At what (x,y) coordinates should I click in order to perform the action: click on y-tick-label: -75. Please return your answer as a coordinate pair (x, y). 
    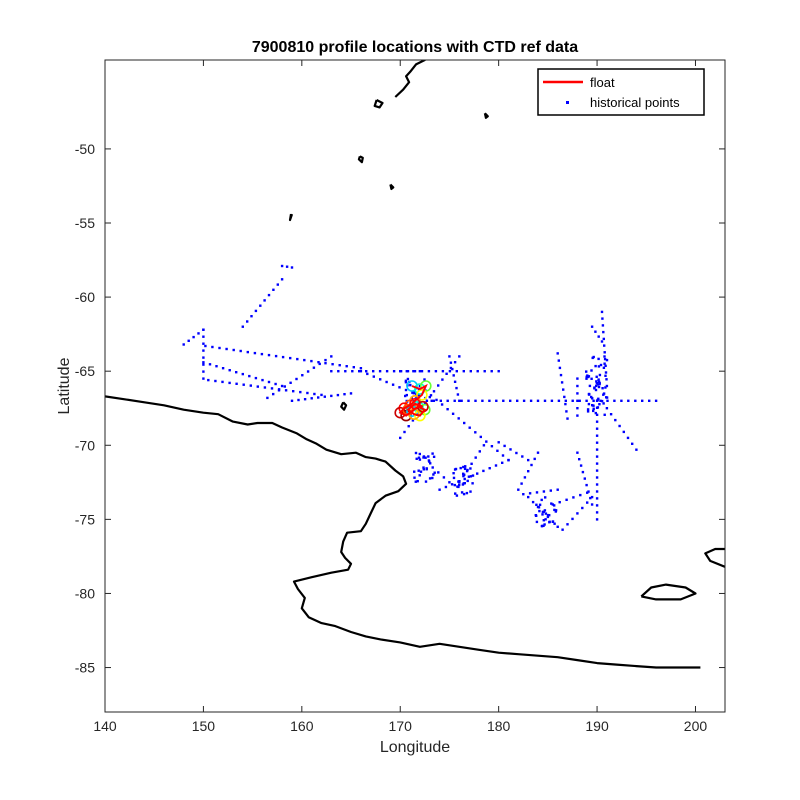
    Looking at the image, I should click on (85, 519).